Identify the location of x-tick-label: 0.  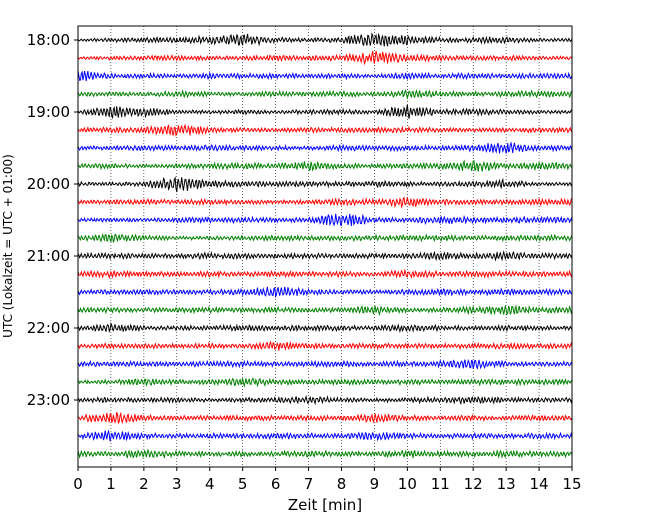
(78, 484).